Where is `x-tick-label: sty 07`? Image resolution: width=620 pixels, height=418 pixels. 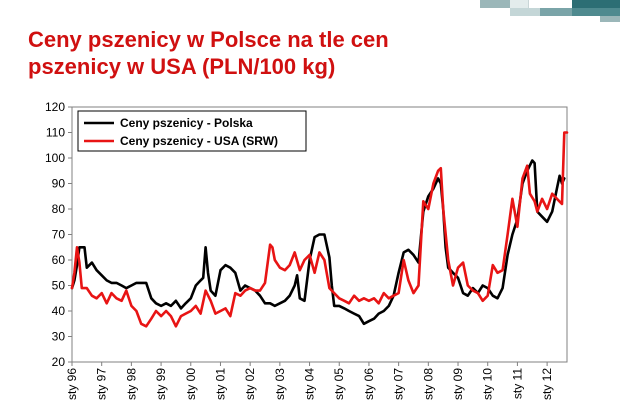 x-tick-label: sty 07 is located at coordinates (399, 384).